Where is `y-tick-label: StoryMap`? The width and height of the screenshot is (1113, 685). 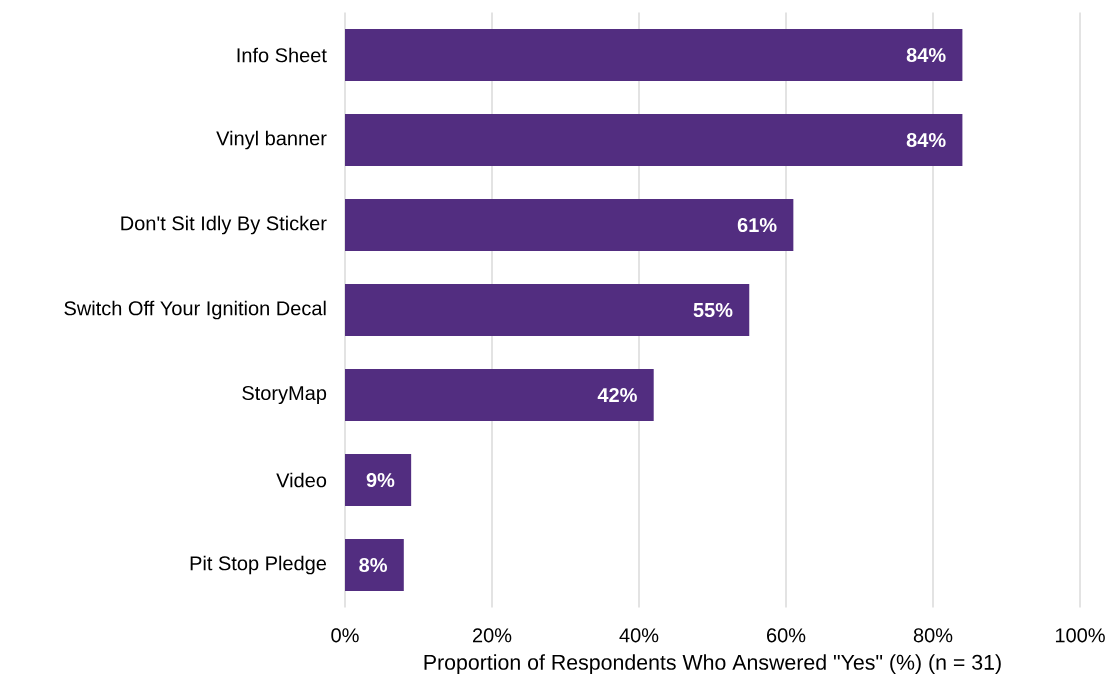
y-tick-label: StoryMap is located at coordinates (284, 395).